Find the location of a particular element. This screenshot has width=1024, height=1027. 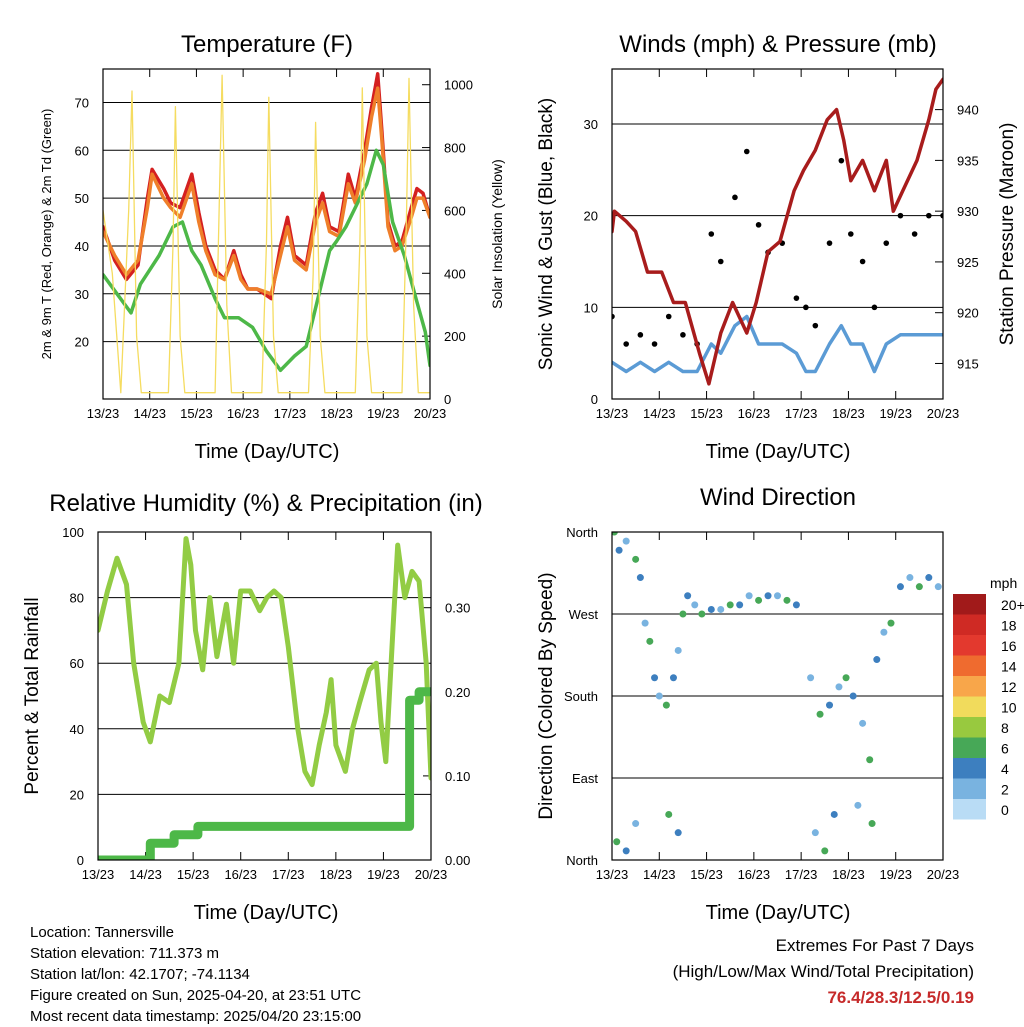

legend-label: 6 is located at coordinates (1005, 749).